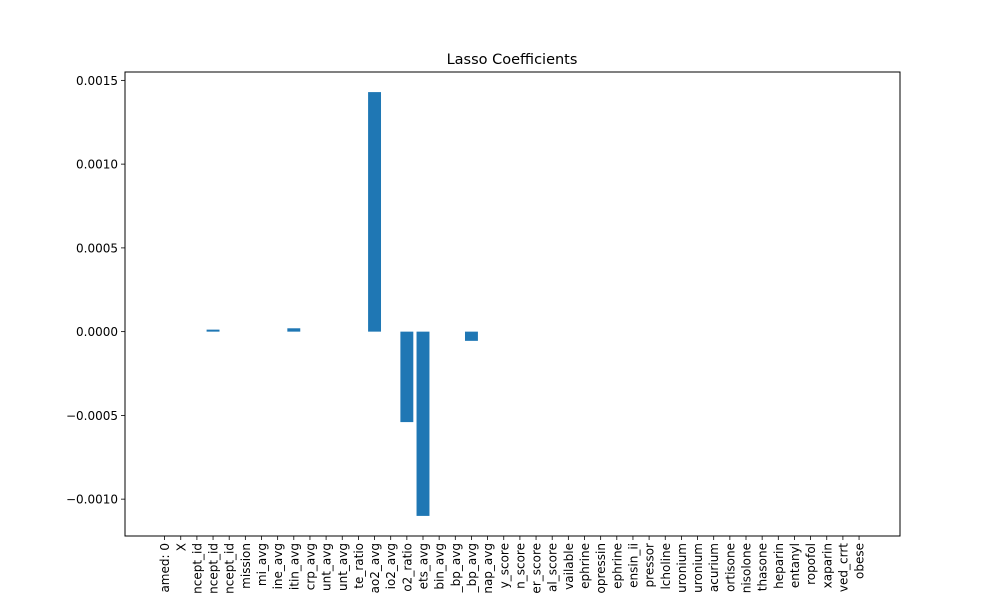 This screenshot has width=1000, height=600. I want to click on x-tick-label-2: ncept_id, so click(197, 568).